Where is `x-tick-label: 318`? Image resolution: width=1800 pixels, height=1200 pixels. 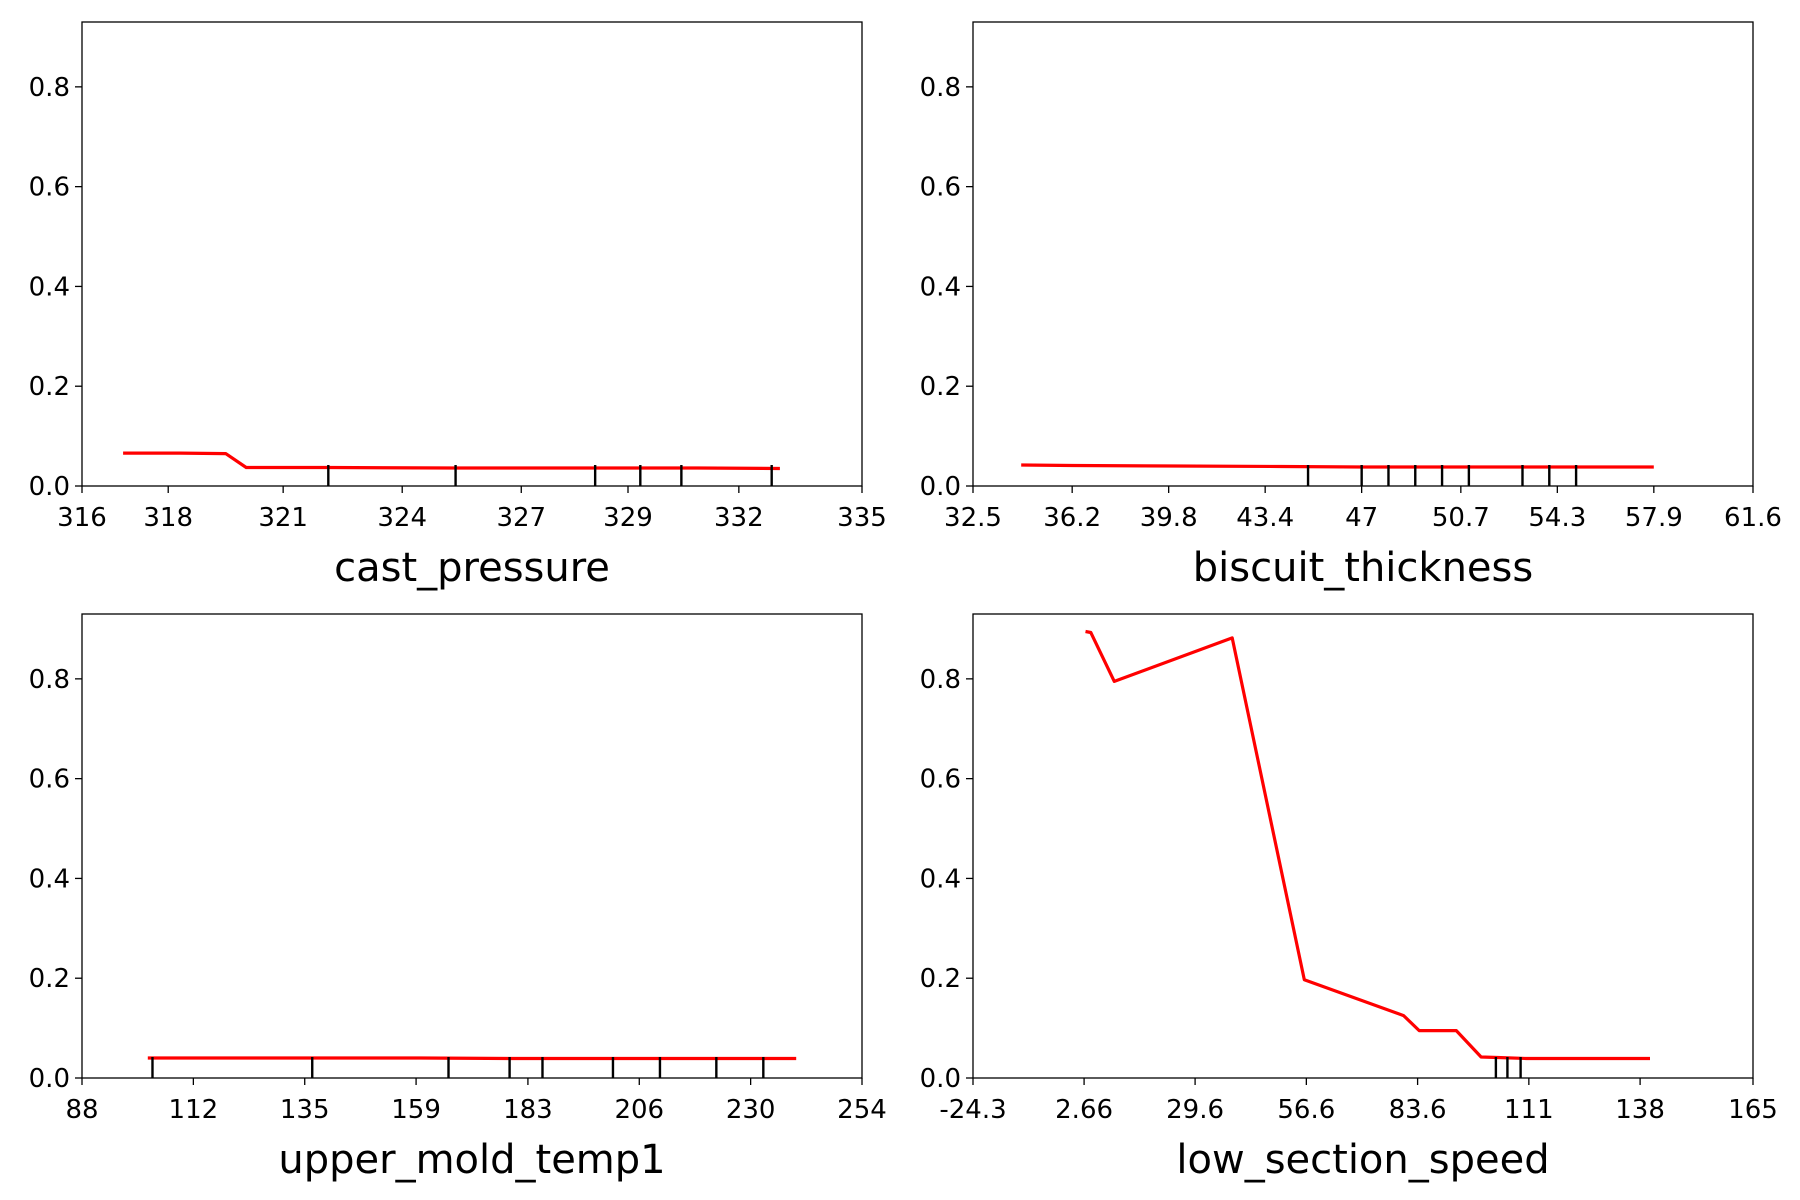
x-tick-label: 318 is located at coordinates (168, 518).